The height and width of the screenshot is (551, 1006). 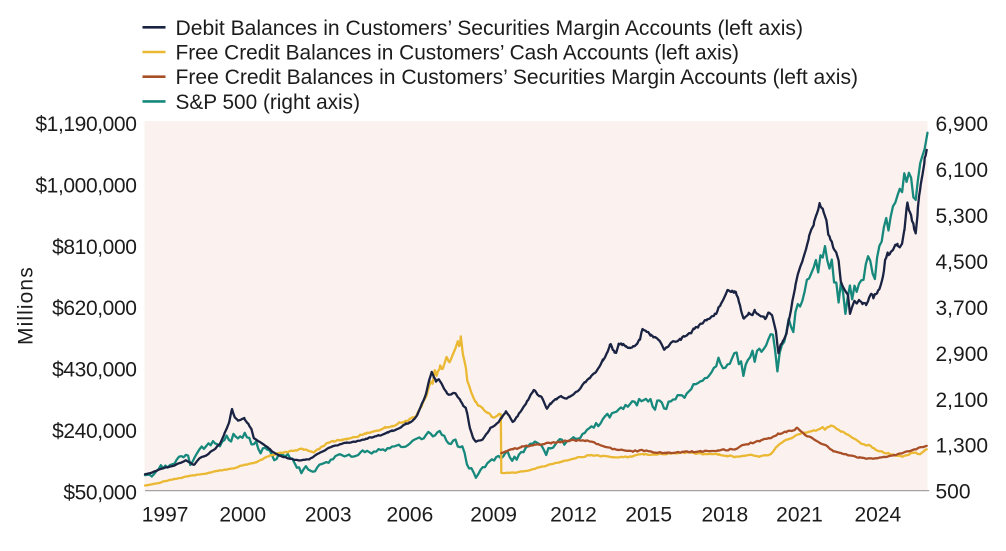 I want to click on svg-text: $620,000, so click(x=94, y=308).